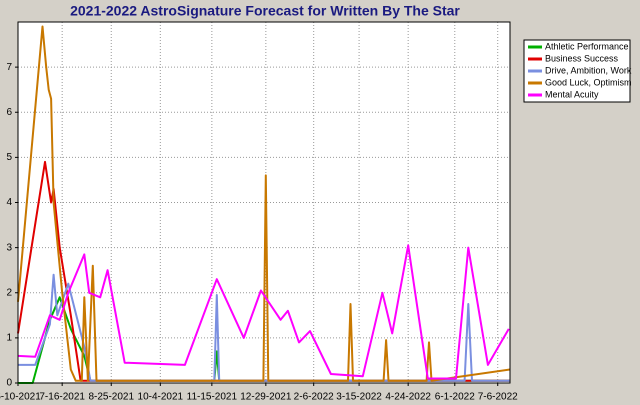 Image resolution: width=640 pixels, height=405 pixels. I want to click on y-tick-label: 3, so click(9, 247).